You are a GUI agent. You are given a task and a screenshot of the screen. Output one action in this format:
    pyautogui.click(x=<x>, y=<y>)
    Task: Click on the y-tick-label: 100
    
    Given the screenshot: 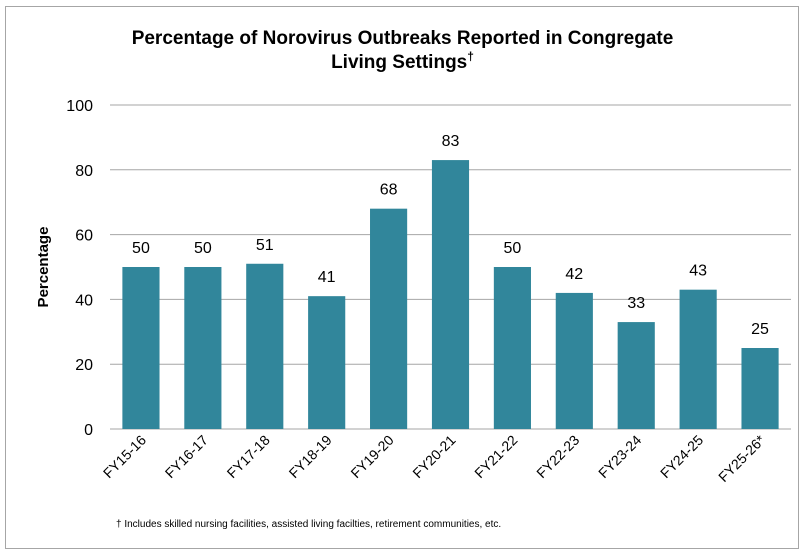 What is the action you would take?
    pyautogui.click(x=79, y=106)
    